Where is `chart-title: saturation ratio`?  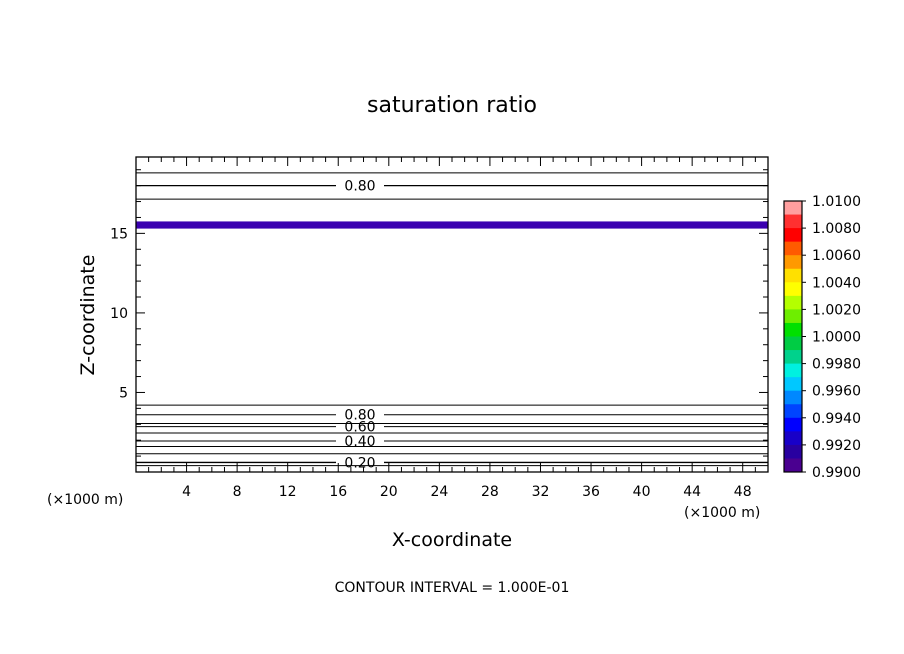
chart-title: saturation ratio is located at coordinates (452, 105).